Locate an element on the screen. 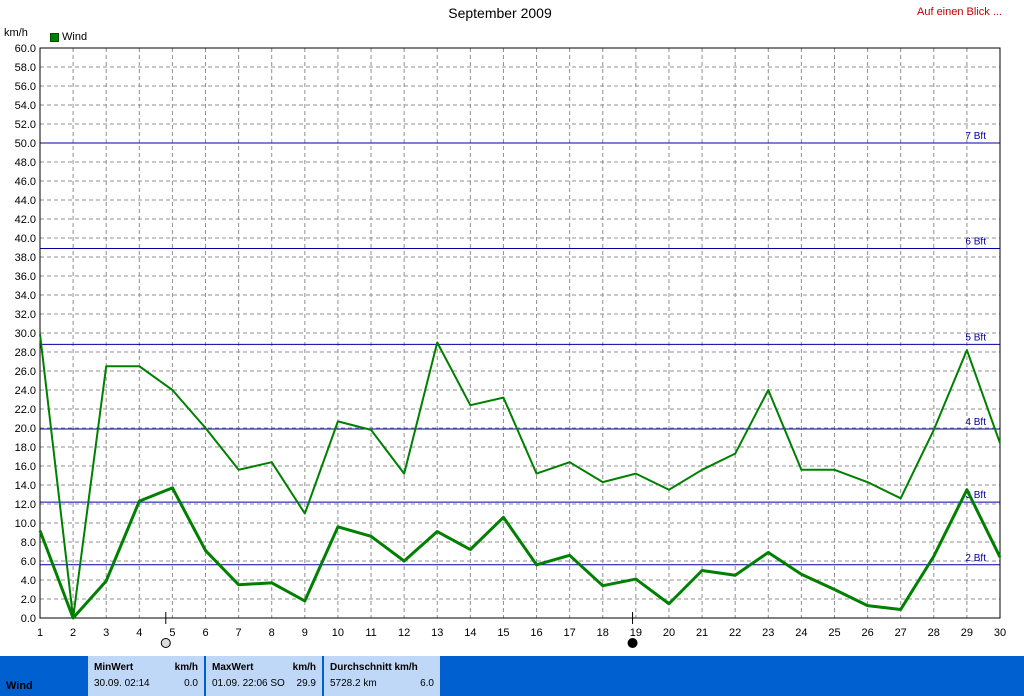  y-tick-label: 34.0 is located at coordinates (25, 296).